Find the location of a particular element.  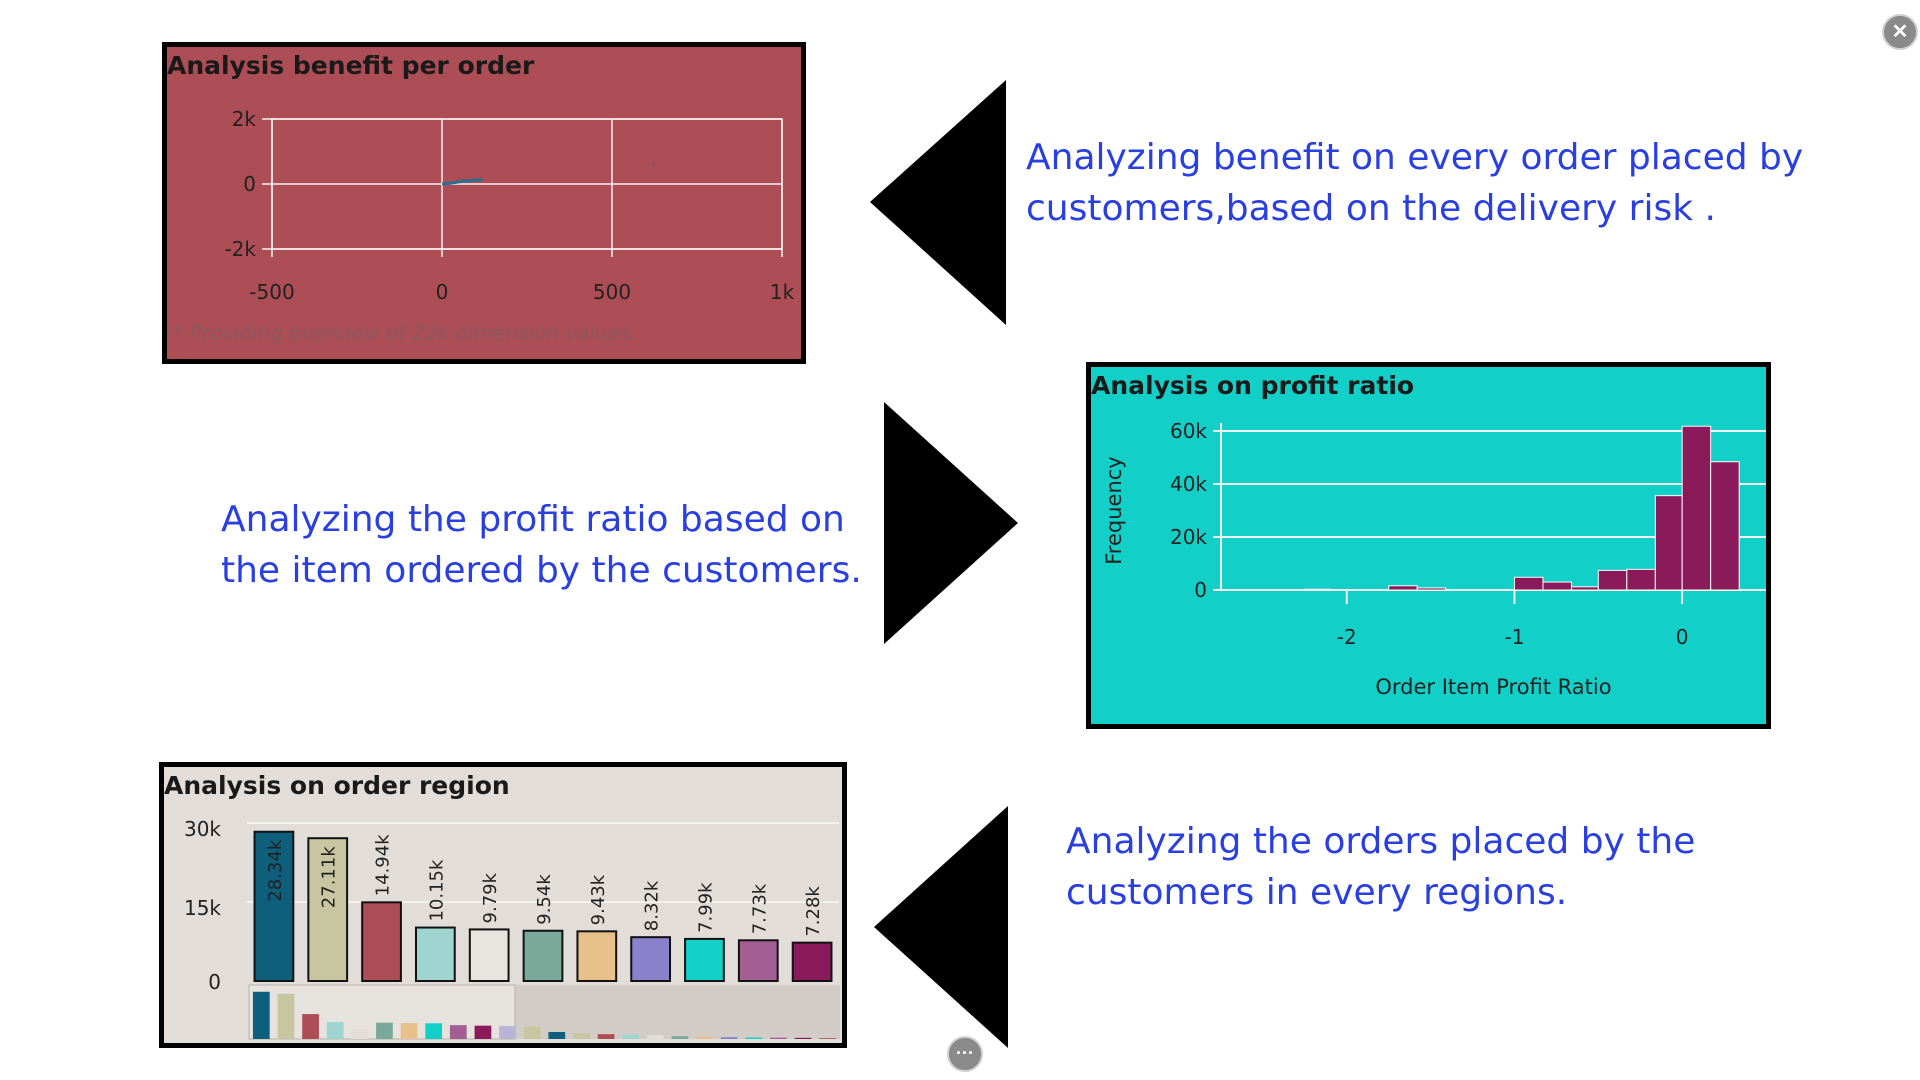

x-tick-label: -500 is located at coordinates (271, 292).